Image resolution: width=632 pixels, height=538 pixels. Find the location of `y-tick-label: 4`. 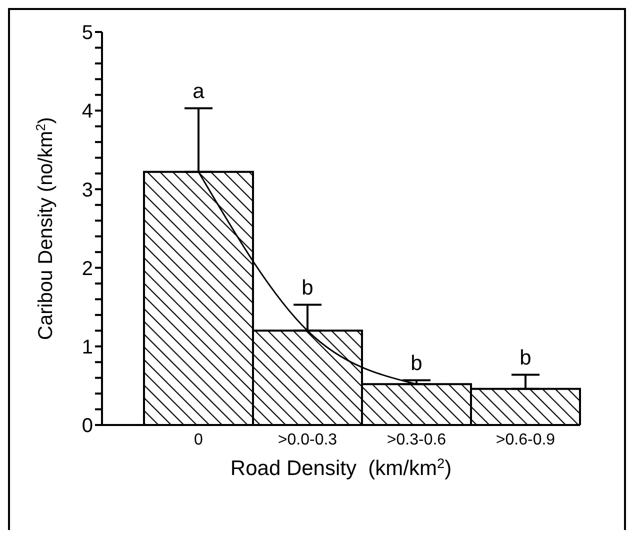

y-tick-label: 4 is located at coordinates (87, 111).